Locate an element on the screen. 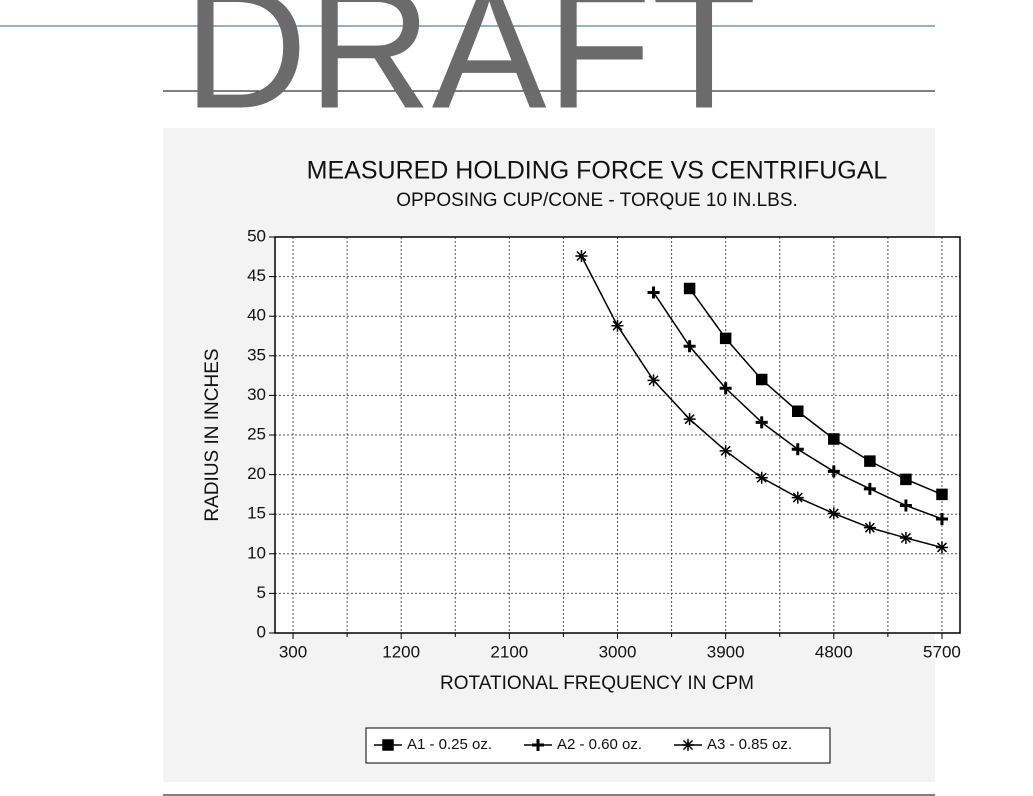  series-line is located at coordinates (815, 392).